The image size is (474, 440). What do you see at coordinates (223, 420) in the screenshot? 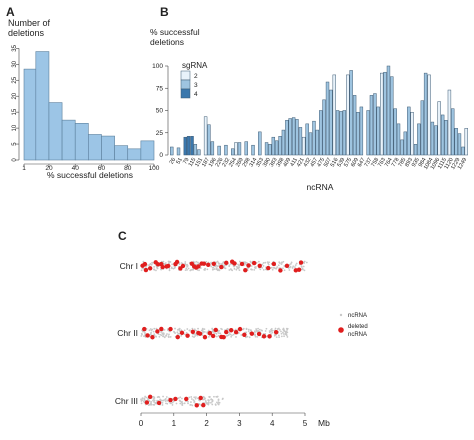
I see `chromosome-x-axis: 0 1 2 3 4 5` at bounding box center [223, 420].